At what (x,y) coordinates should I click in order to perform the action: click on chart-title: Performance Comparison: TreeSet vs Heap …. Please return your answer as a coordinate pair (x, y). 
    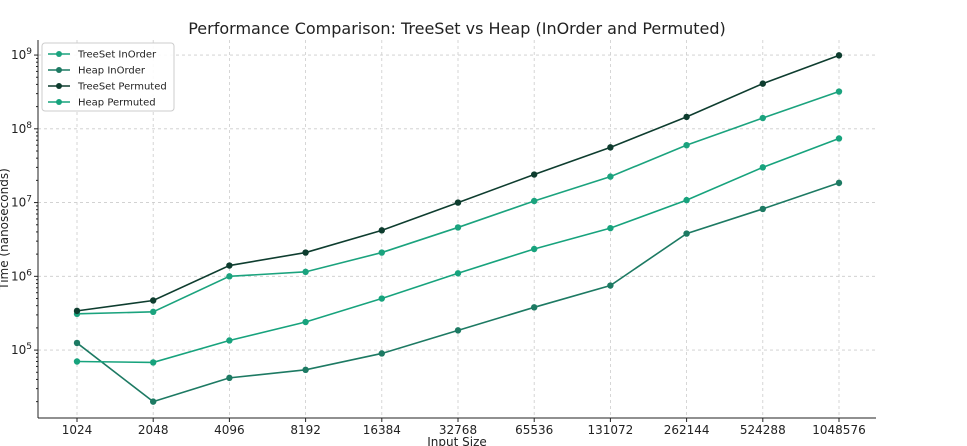
    Looking at the image, I should click on (457, 28).